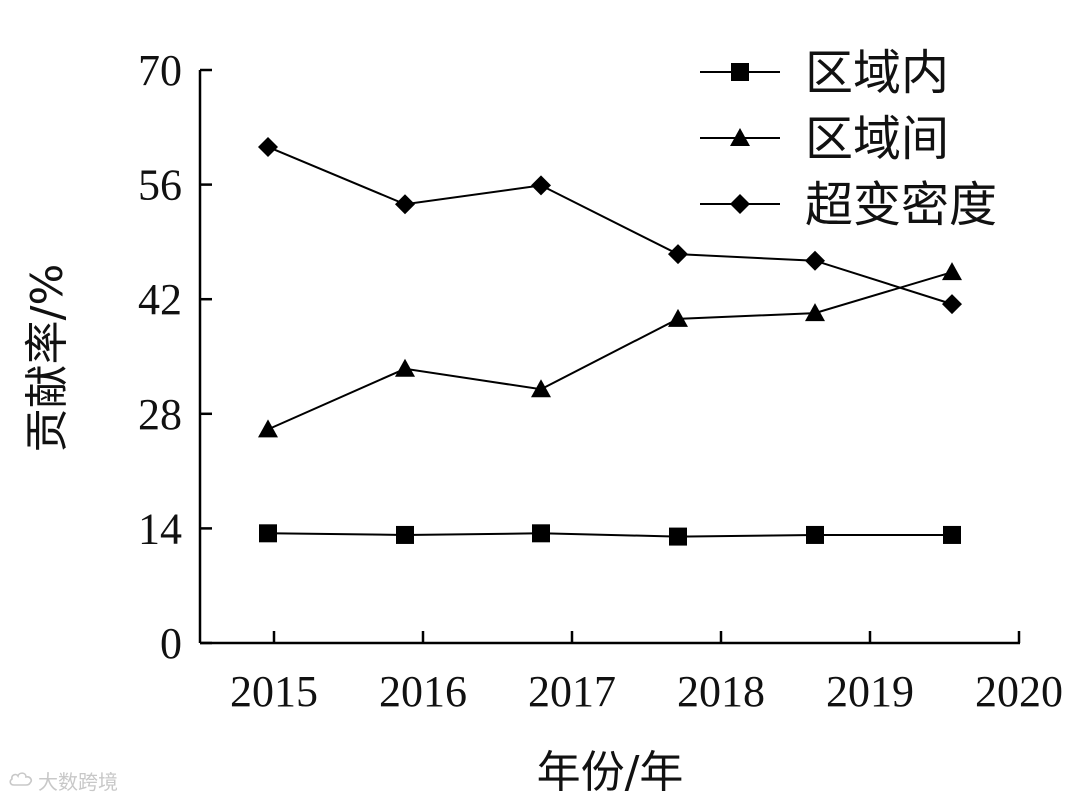 Image resolution: width=1080 pixels, height=803 pixels. Describe the element at coordinates (423, 691) in the screenshot. I see `x-tick-label: 2016` at that location.